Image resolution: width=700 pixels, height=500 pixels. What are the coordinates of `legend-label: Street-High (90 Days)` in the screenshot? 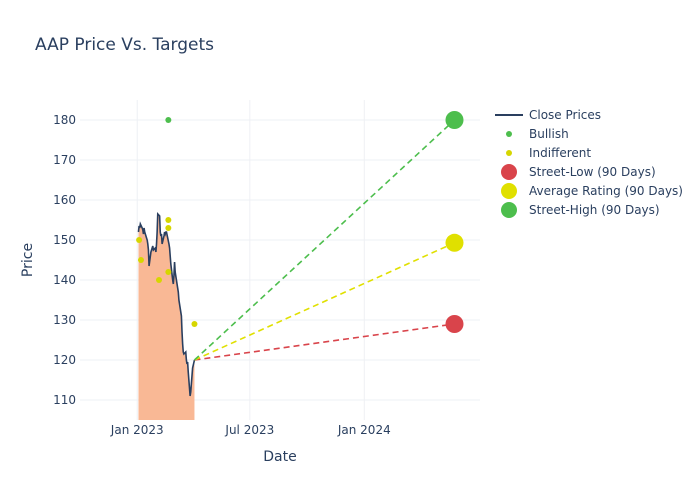 It's located at (594, 210).